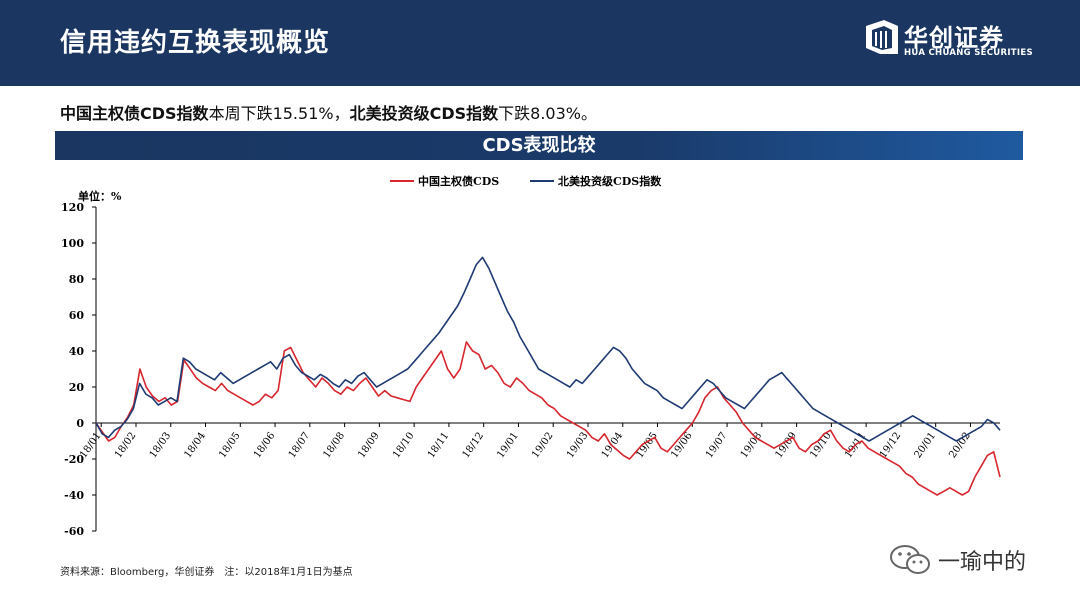  I want to click on company-logo: 华创证券 HUA CHUANG SECURITIES, so click(949, 41).